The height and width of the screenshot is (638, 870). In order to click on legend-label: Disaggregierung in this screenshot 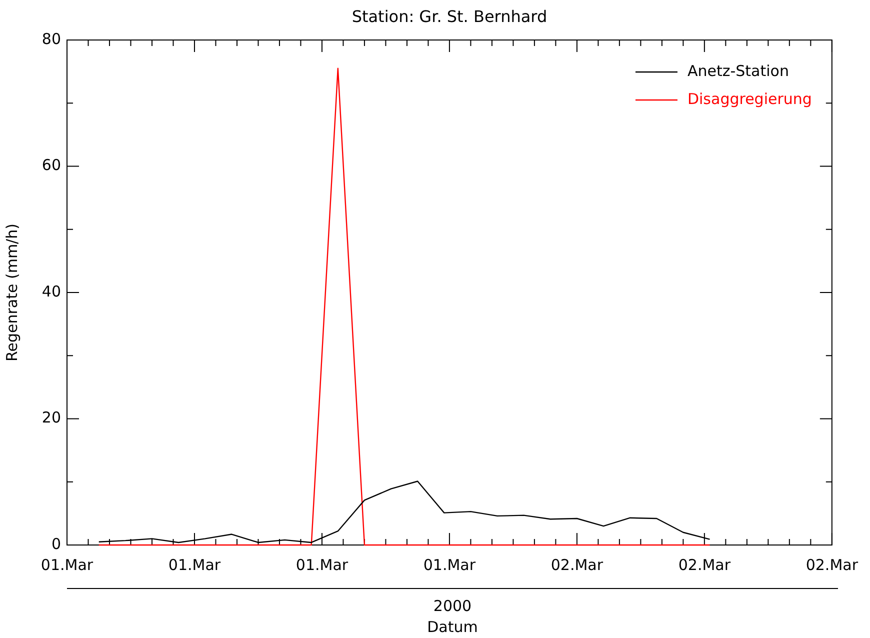, I will do `click(749, 99)`.